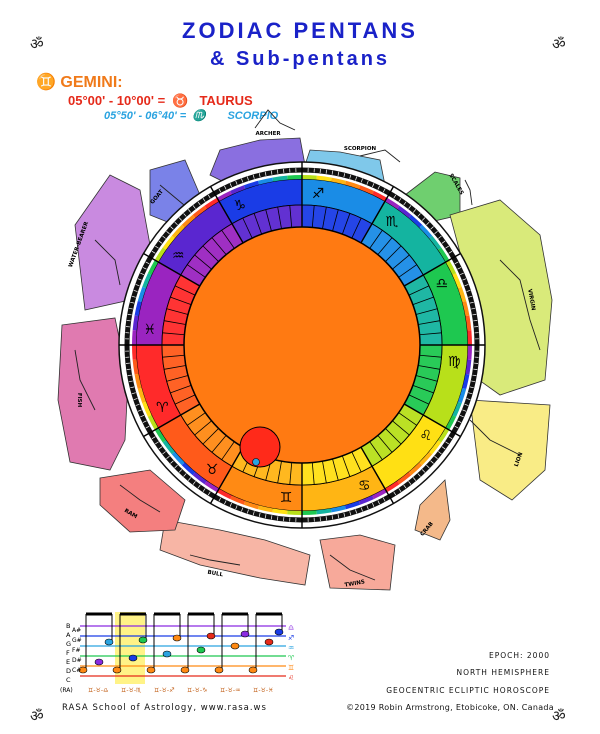  I want to click on constellation-label: LION, so click(519, 459).